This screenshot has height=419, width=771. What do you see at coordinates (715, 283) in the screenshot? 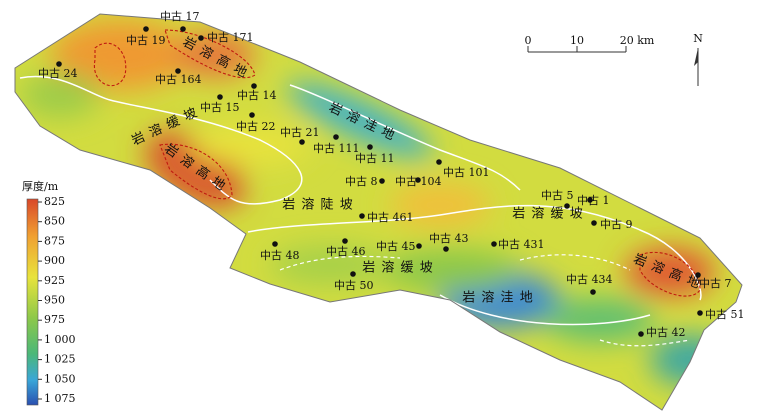
I see `well-label: 中古 7` at bounding box center [715, 283].